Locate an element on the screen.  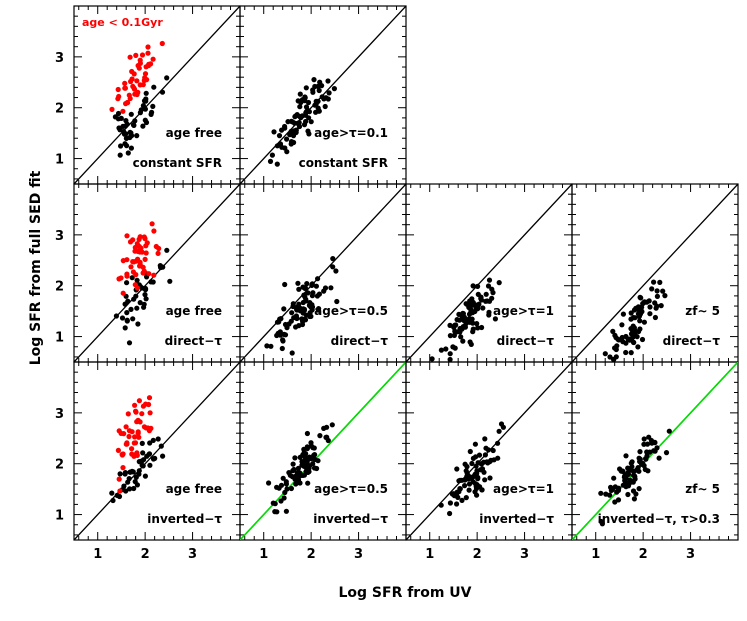
panel-r1c1: 1 2 3 age free constant SFR age < 0.1Gyr is located at coordinates (148, 95).